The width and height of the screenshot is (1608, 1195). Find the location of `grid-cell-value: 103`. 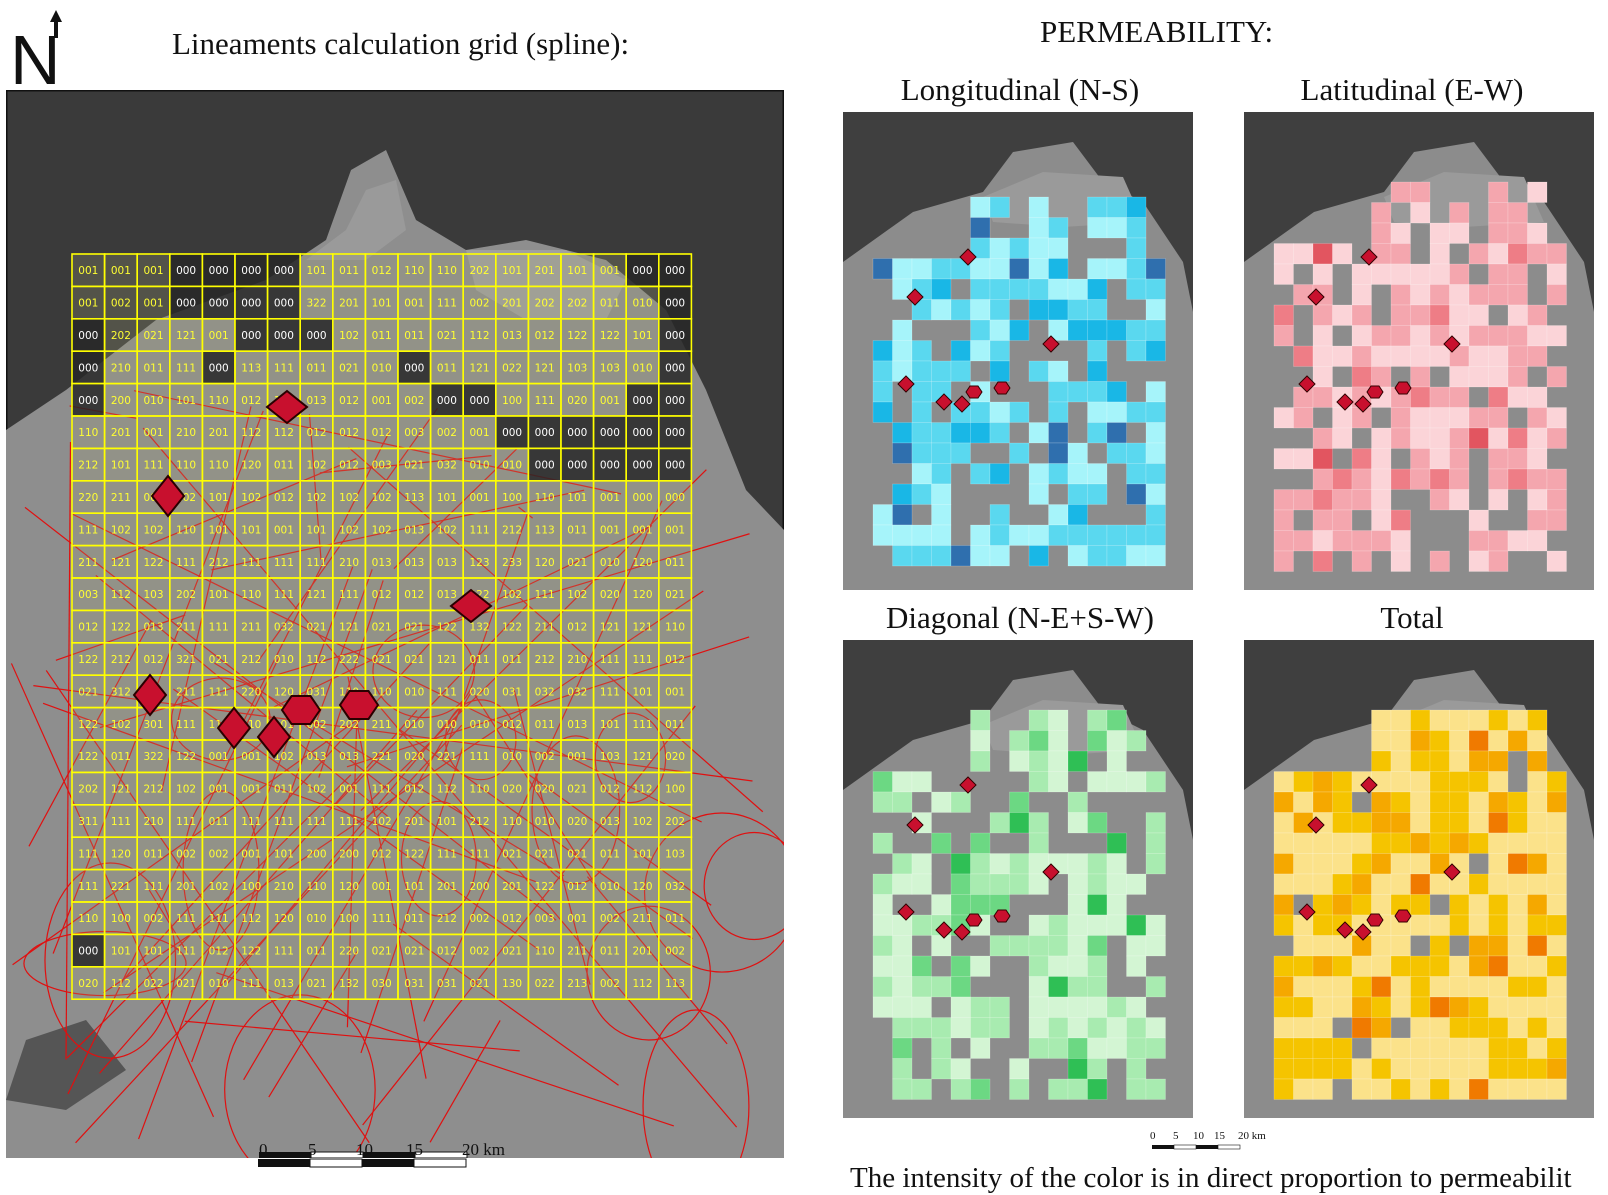

grid-cell-value: 103 is located at coordinates (610, 368).